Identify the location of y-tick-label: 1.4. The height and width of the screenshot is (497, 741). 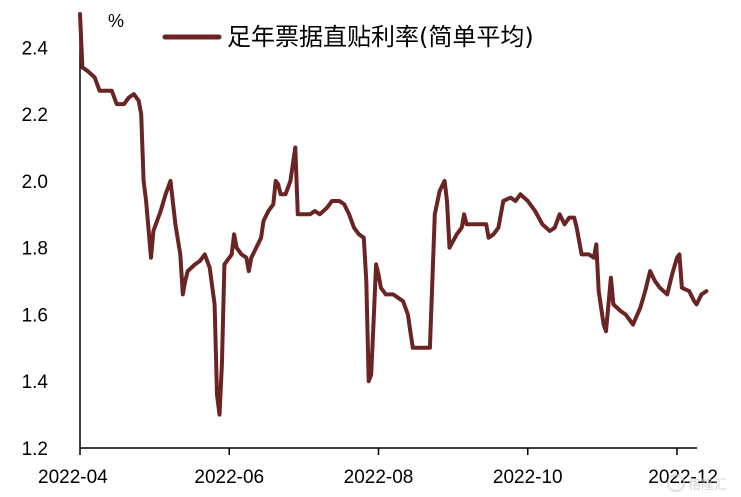
(35, 382).